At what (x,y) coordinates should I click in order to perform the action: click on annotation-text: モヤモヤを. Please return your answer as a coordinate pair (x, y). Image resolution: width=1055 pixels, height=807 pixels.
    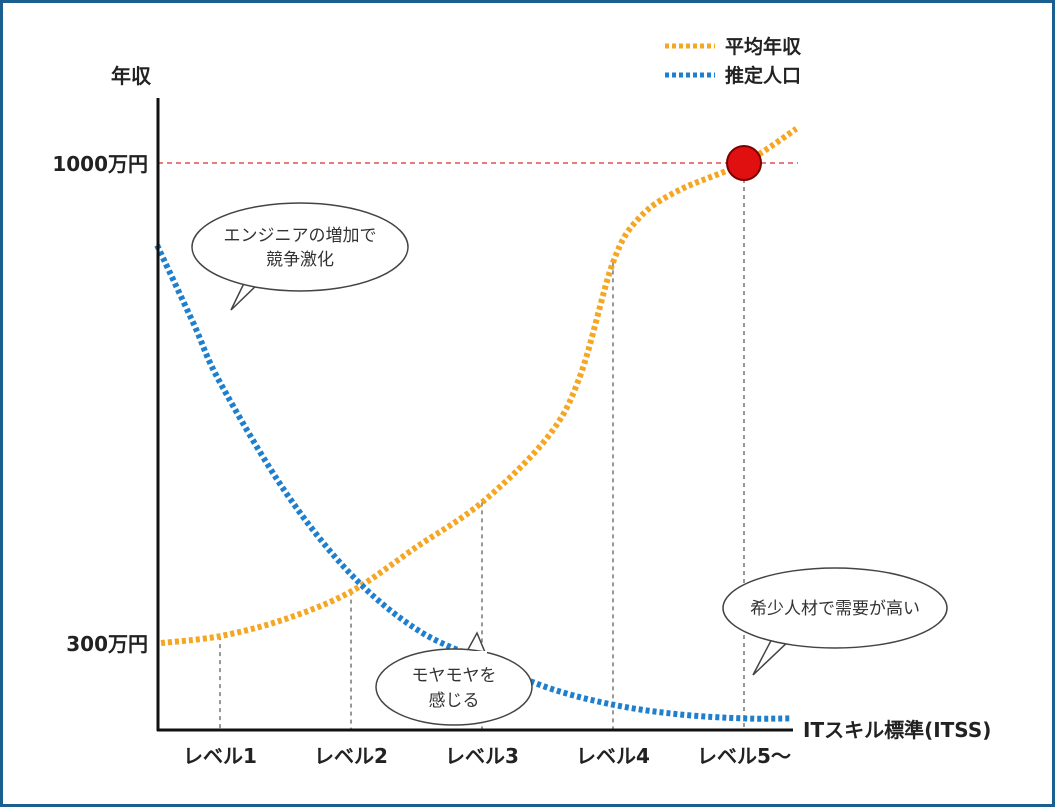
    Looking at the image, I should click on (454, 676).